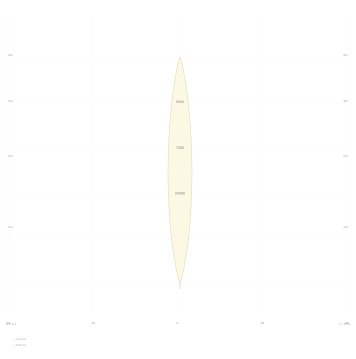  What do you see at coordinates (10, 101) in the screenshot?
I see `y-tick-label-left: 3m` at bounding box center [10, 101].